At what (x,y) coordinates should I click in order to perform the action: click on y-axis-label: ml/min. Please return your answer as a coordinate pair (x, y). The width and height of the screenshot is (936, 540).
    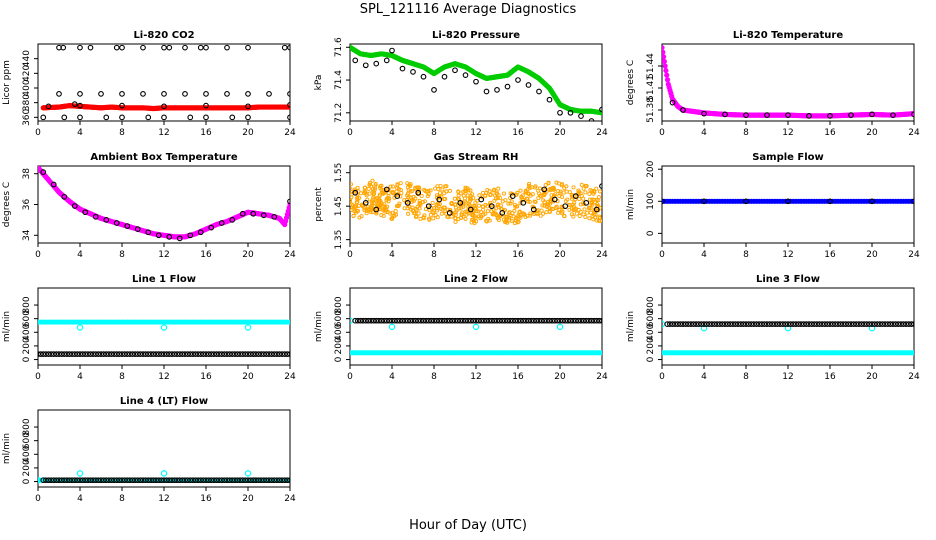
    Looking at the image, I should click on (7, 448).